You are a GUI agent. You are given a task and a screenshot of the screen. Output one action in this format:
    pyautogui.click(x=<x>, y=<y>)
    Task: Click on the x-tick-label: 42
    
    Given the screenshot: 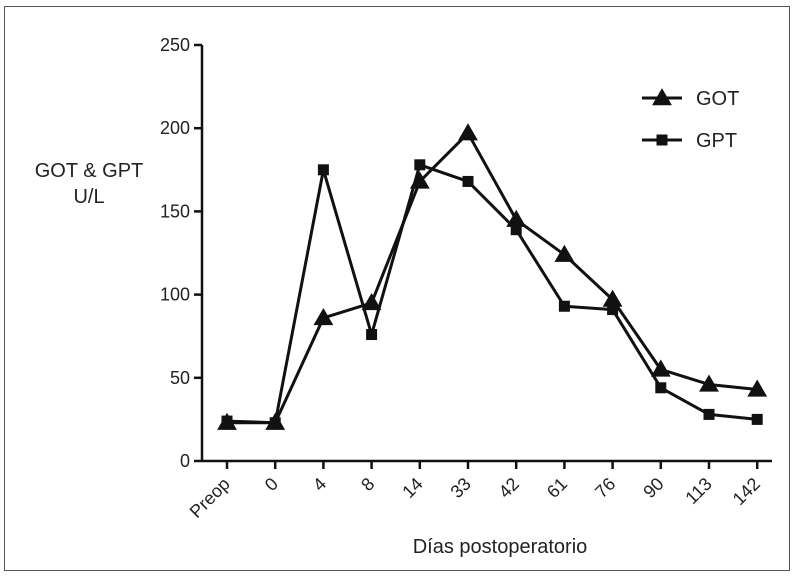 What is the action you would take?
    pyautogui.click(x=509, y=488)
    